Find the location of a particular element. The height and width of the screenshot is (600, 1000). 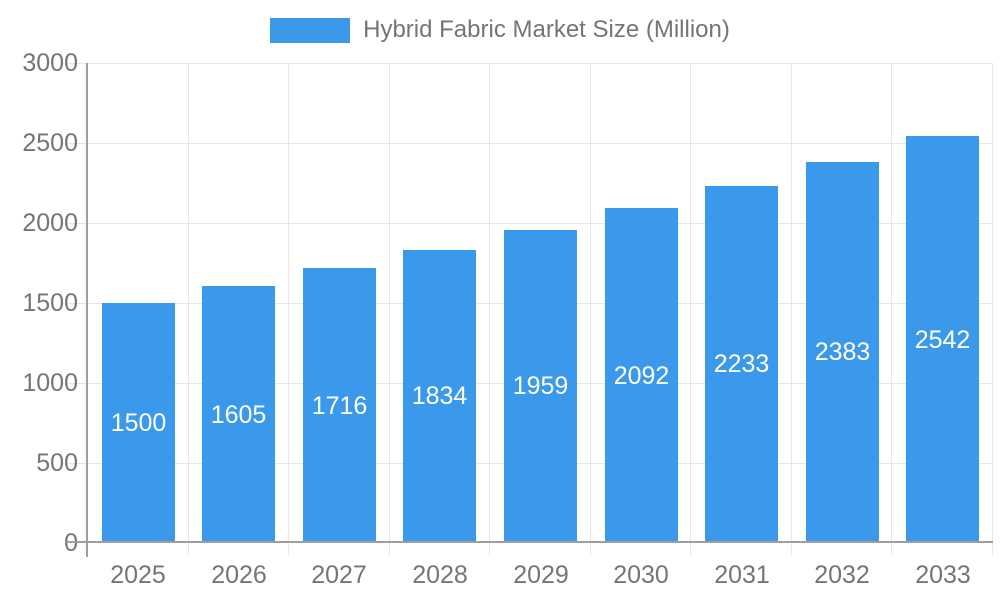

bar-value-label: 2092 is located at coordinates (641, 376).